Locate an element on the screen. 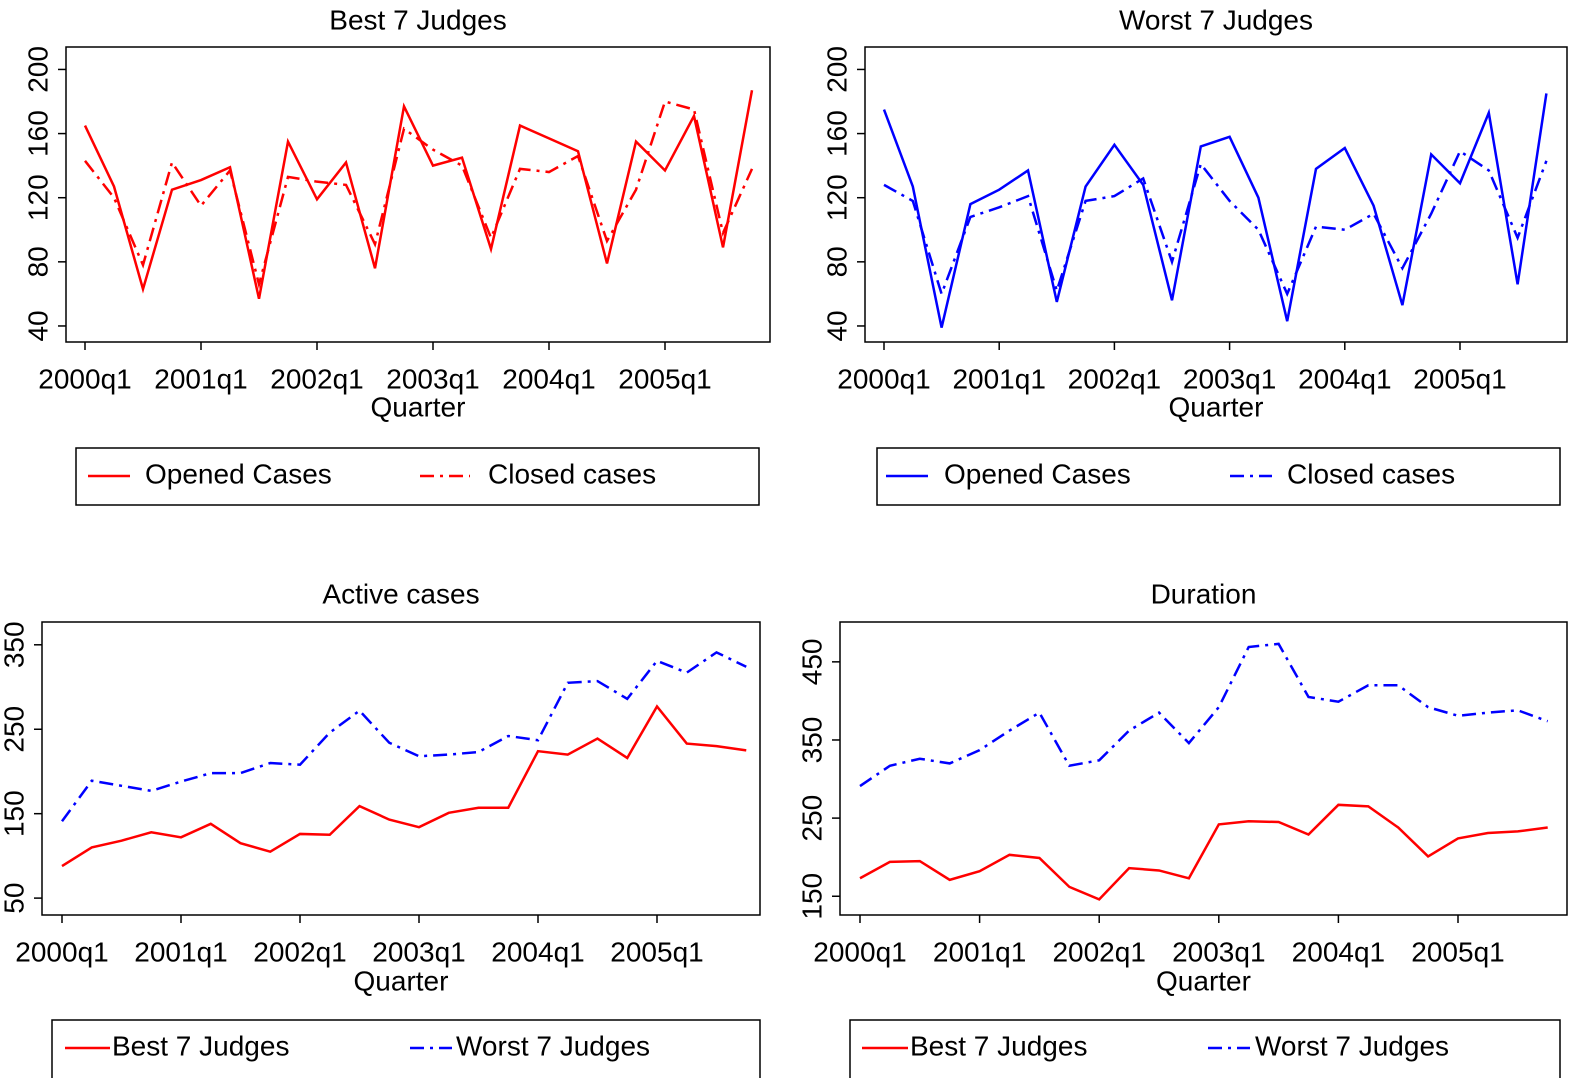 This screenshot has width=1569, height=1078. y-tick-label: 50 is located at coordinates (14, 898).